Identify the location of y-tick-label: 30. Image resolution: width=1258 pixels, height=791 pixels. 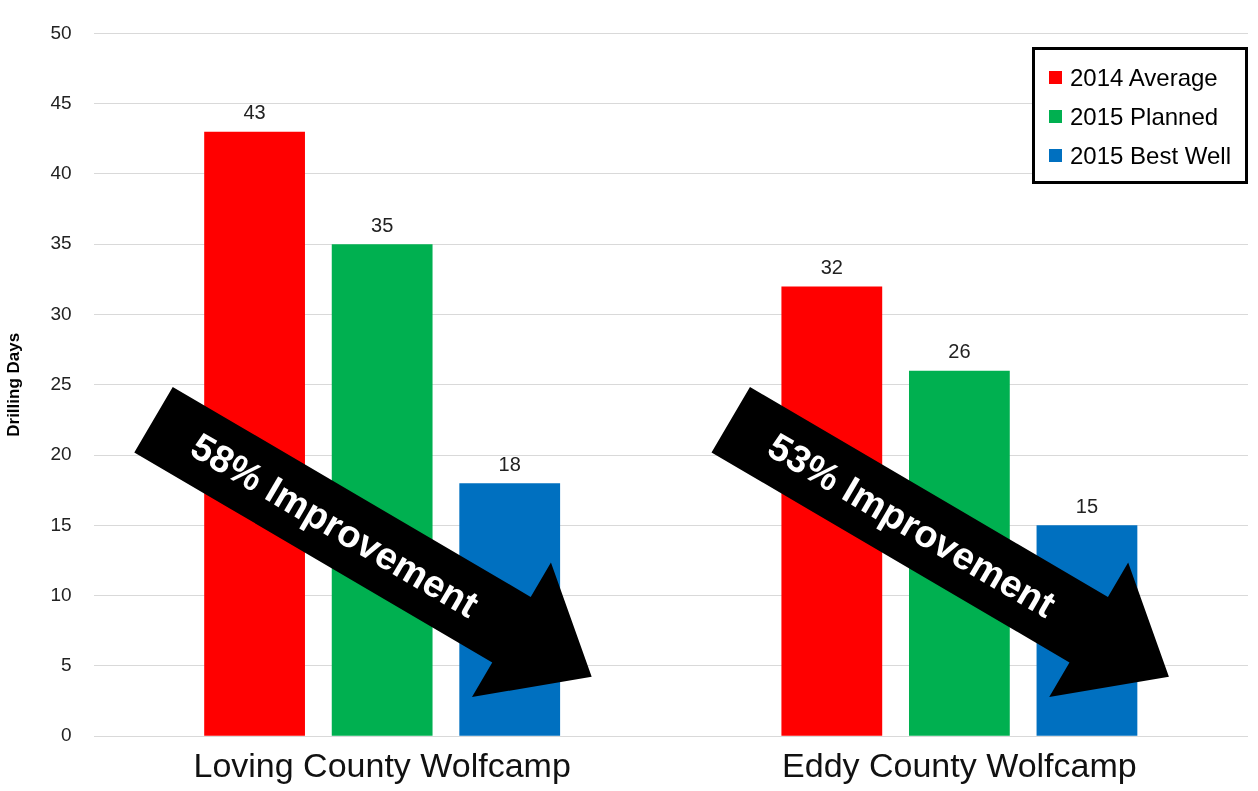
(61, 313).